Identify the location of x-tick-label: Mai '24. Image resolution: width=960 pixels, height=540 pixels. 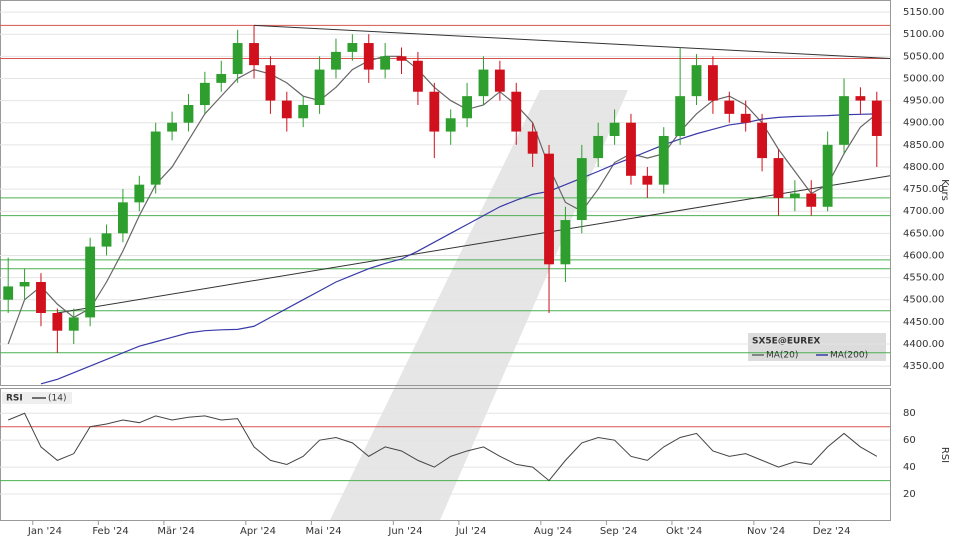
(323, 531).